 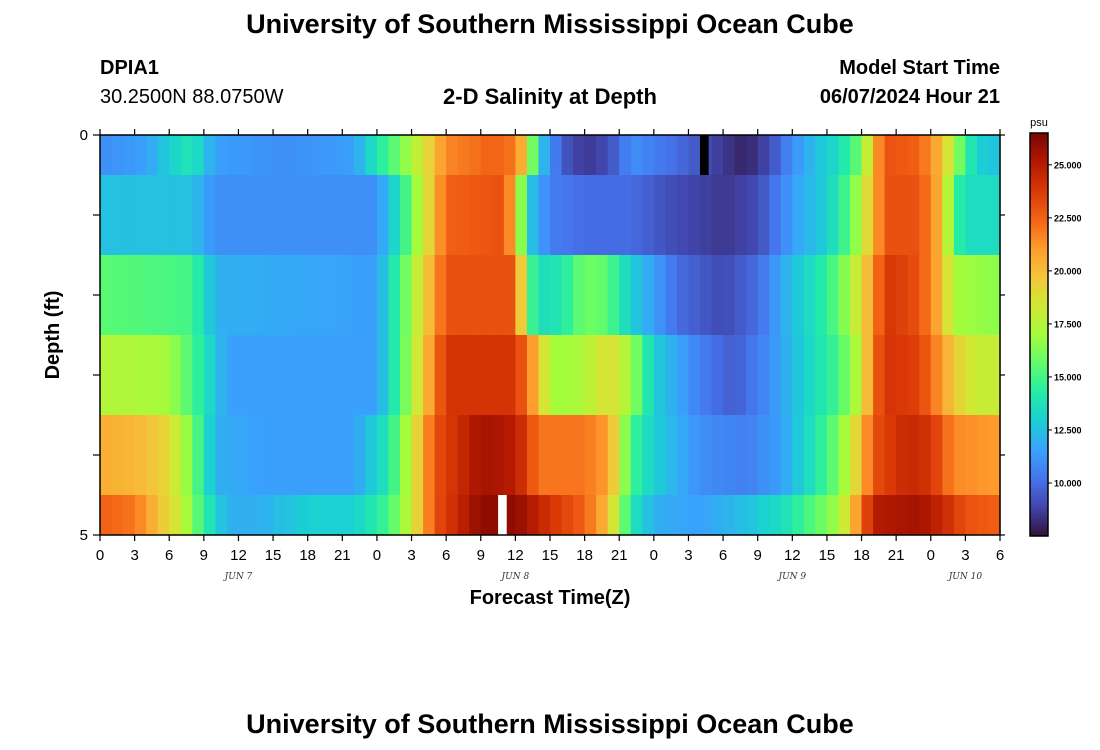 What do you see at coordinates (411, 555) in the screenshot?
I see `x-tick-label: 3` at bounding box center [411, 555].